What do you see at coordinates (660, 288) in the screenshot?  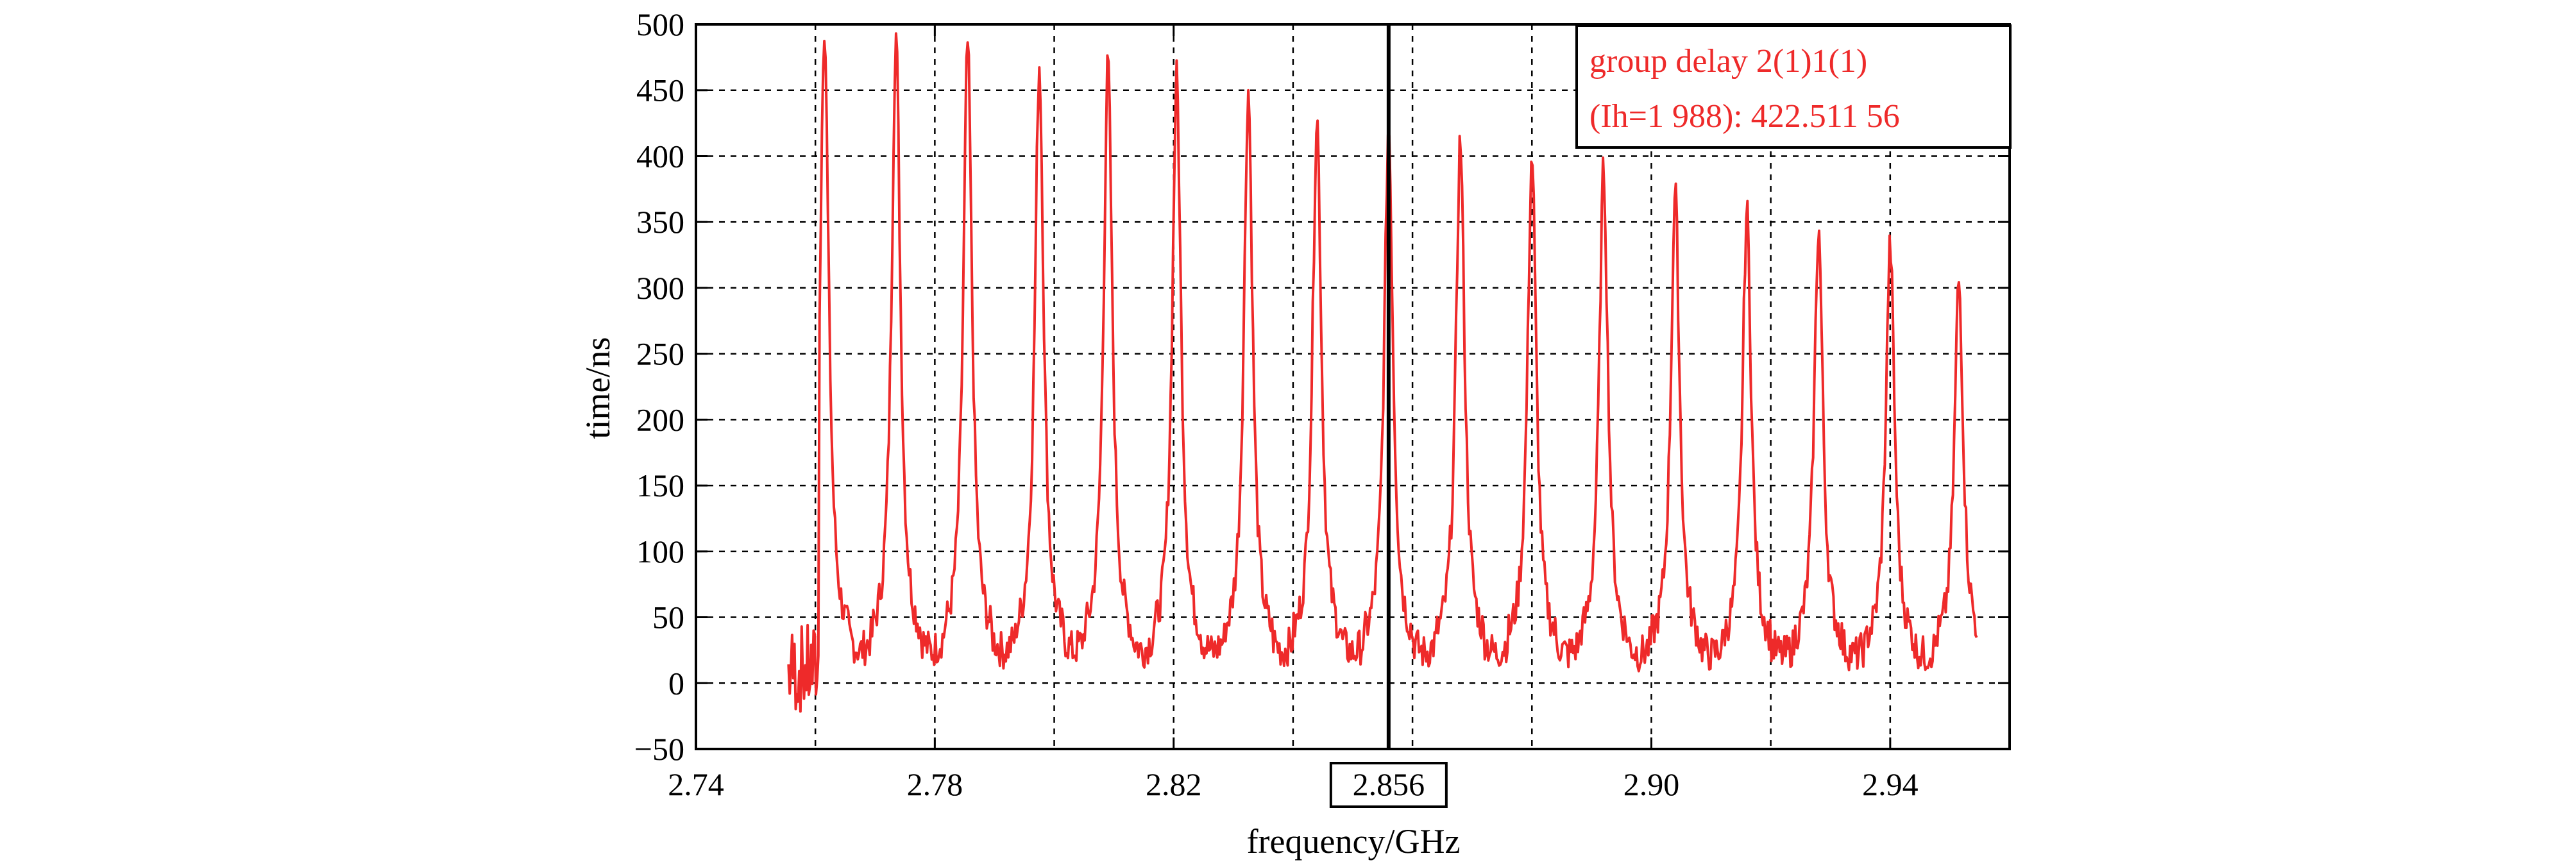 I see `y-tick-label: 300` at bounding box center [660, 288].